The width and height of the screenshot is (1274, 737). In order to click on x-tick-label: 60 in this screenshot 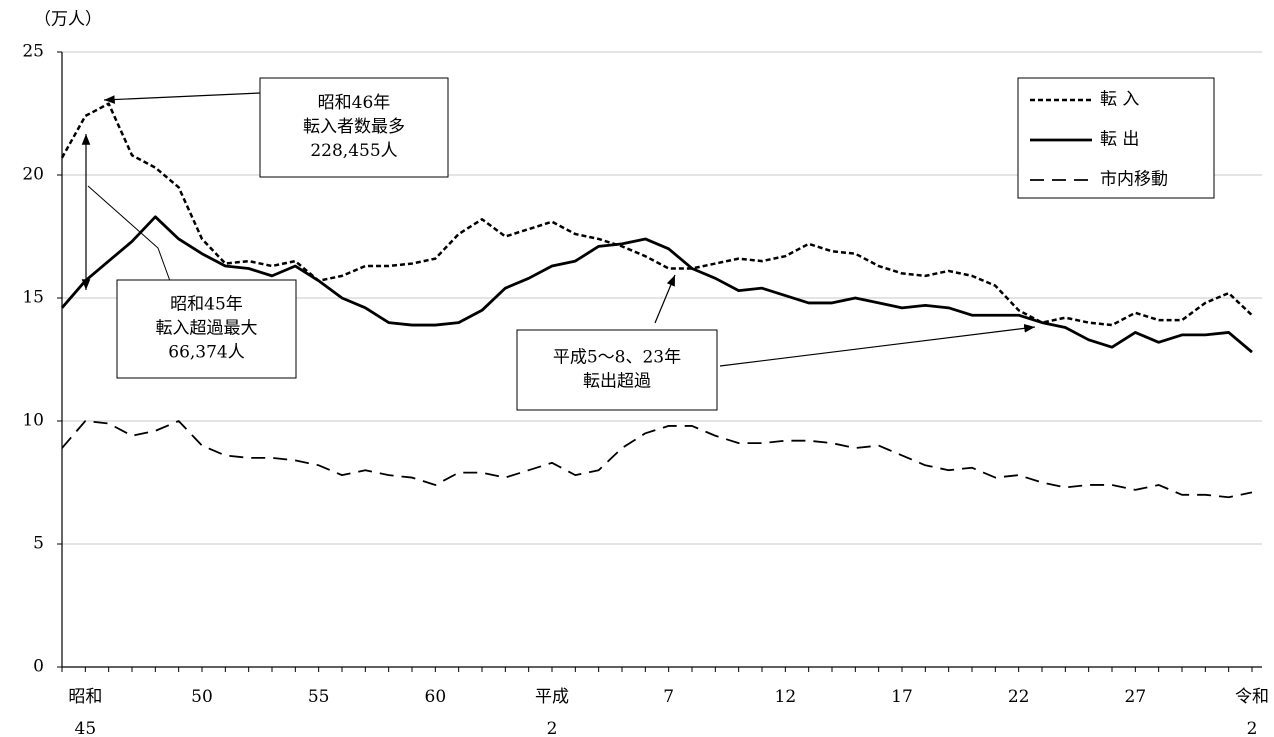, I will do `click(436, 697)`.